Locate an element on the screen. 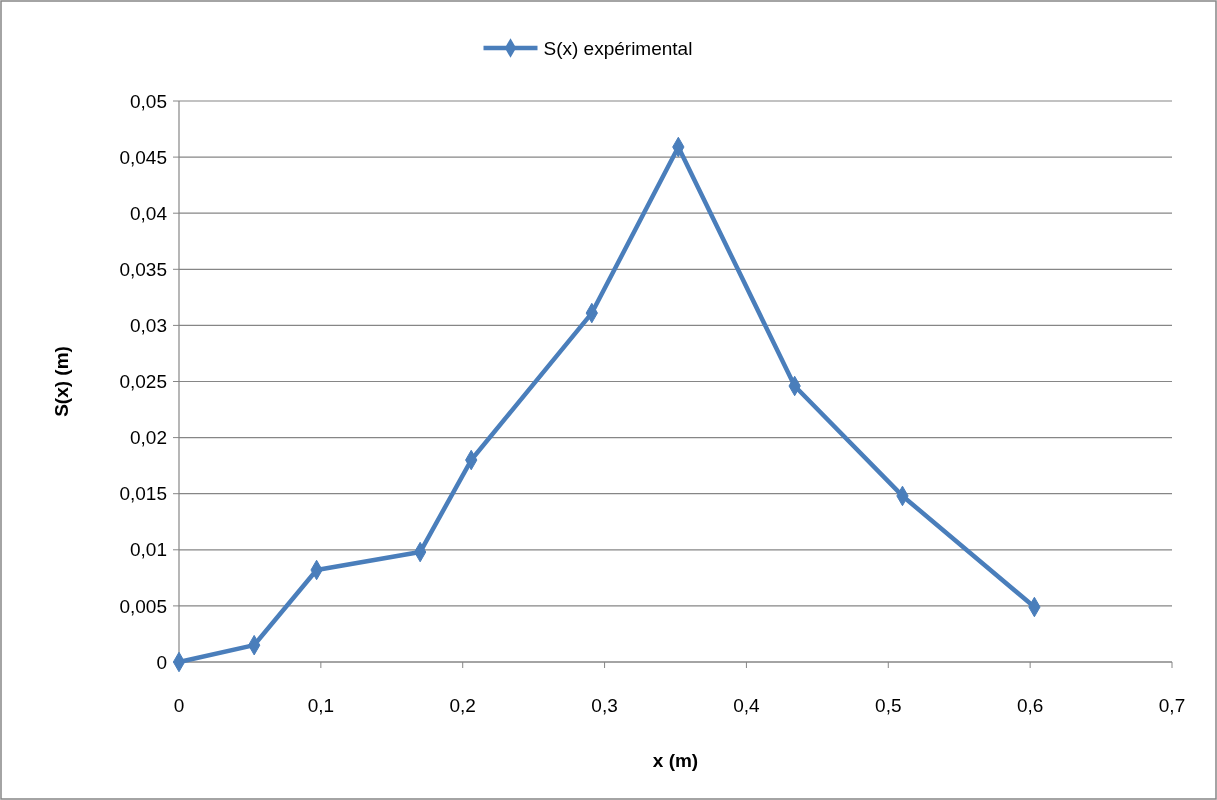  x-axis-title: x (m) is located at coordinates (675, 760).